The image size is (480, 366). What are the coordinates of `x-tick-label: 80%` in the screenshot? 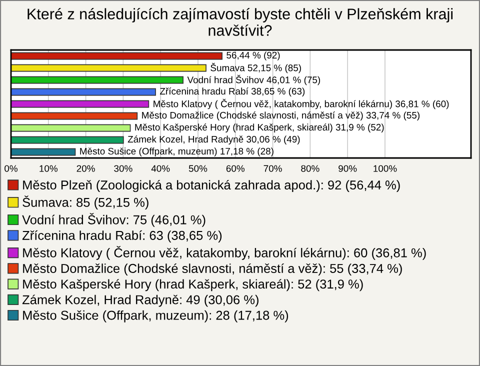 It's located at (310, 168).